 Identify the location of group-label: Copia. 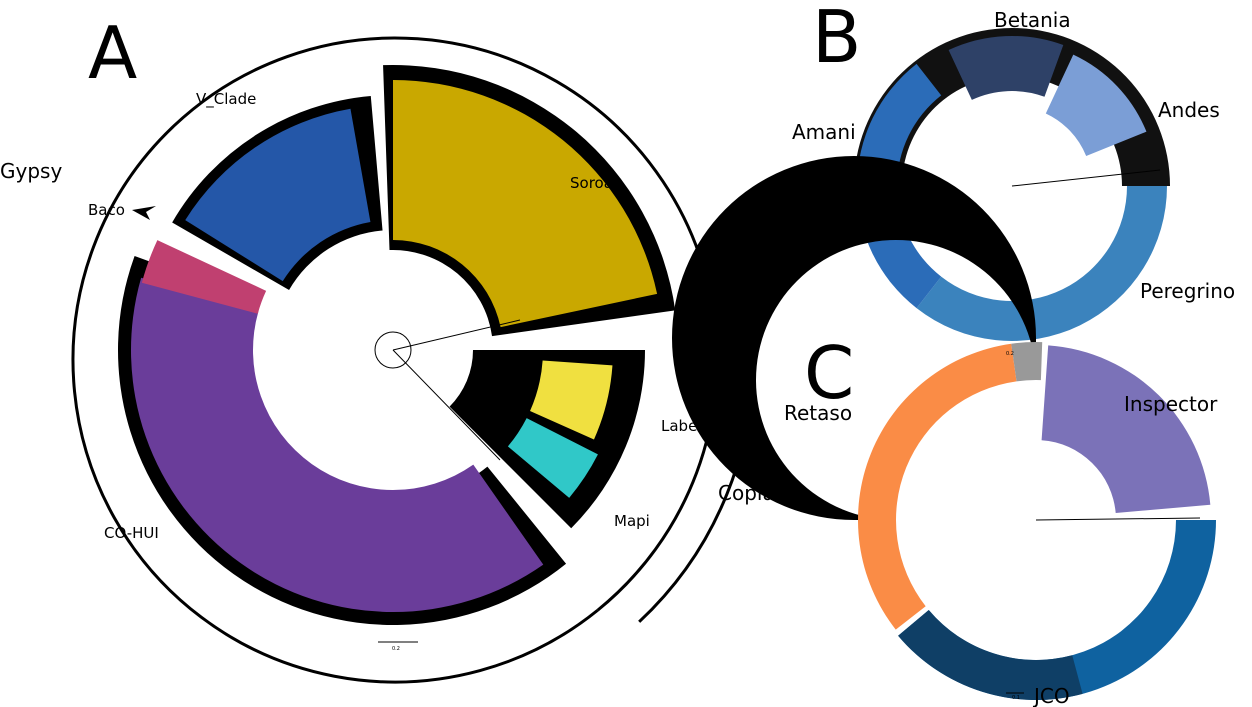
(746, 493).